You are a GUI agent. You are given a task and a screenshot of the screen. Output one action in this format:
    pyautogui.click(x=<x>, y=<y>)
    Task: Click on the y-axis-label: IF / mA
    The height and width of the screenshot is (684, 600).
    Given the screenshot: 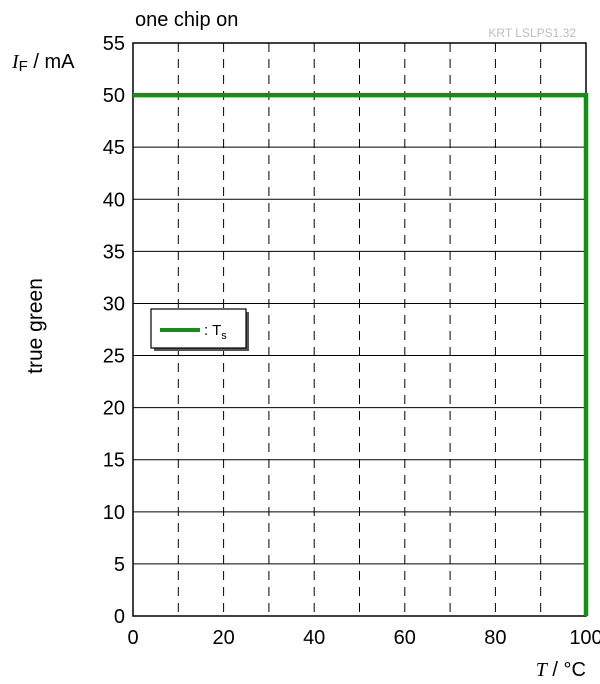 What is the action you would take?
    pyautogui.click(x=43, y=63)
    